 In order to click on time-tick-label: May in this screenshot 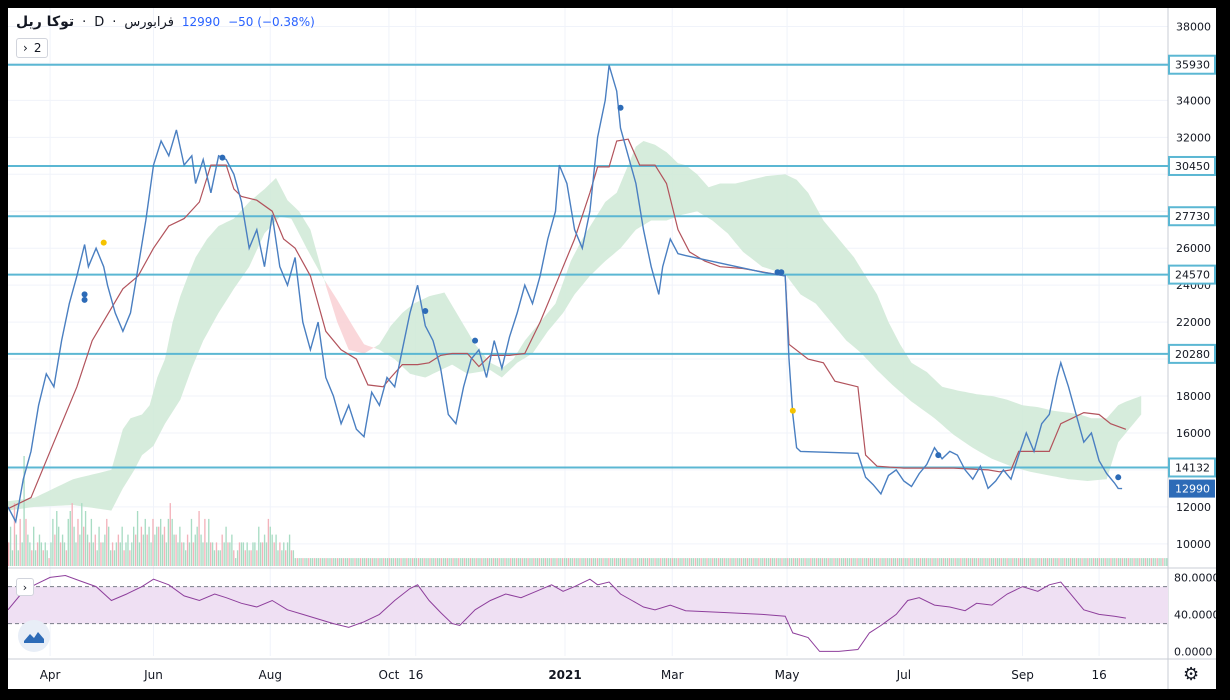, I will do `click(787, 675)`.